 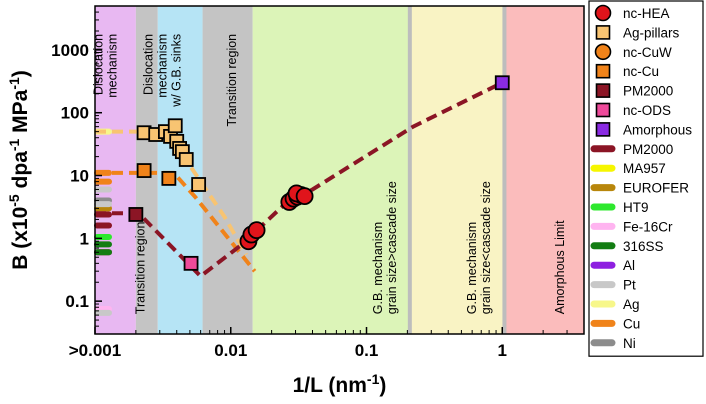 What do you see at coordinates (631, 304) in the screenshot?
I see `legend-label-15: Ag` at bounding box center [631, 304].